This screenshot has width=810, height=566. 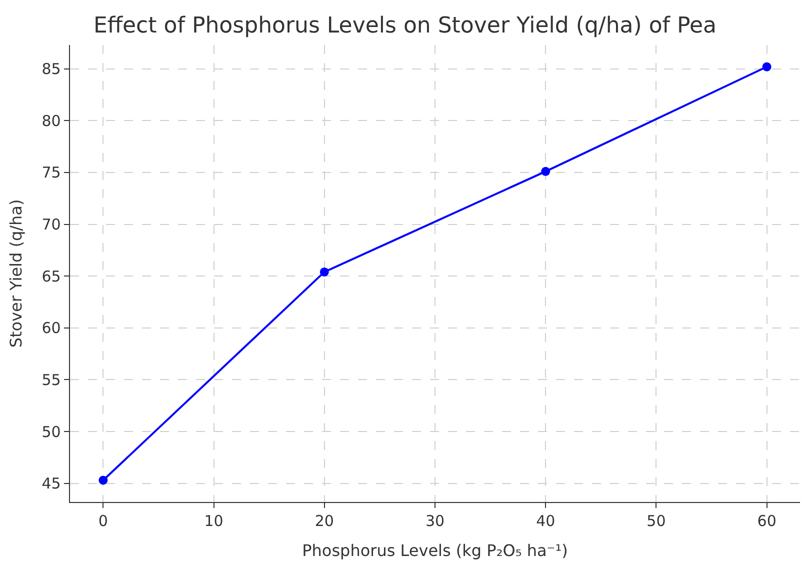 What do you see at coordinates (51, 121) in the screenshot?
I see `y-tick-label: 80` at bounding box center [51, 121].